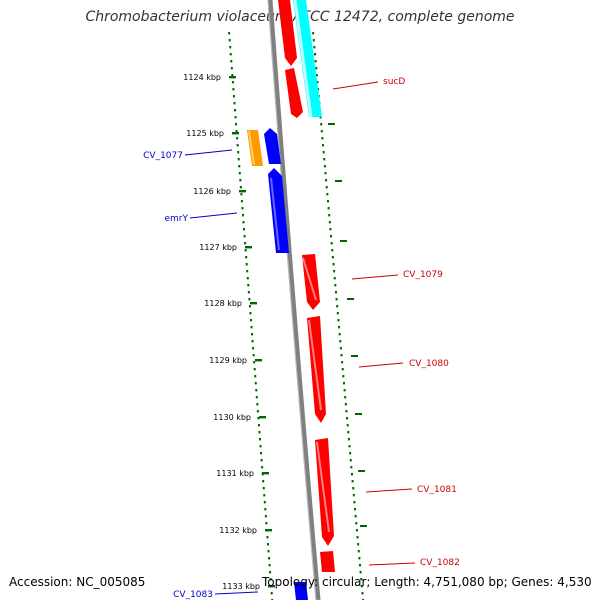 The image size is (600, 600). What do you see at coordinates (235, 473) in the screenshot?
I see `tick-label: 1131 kbp` at bounding box center [235, 473].